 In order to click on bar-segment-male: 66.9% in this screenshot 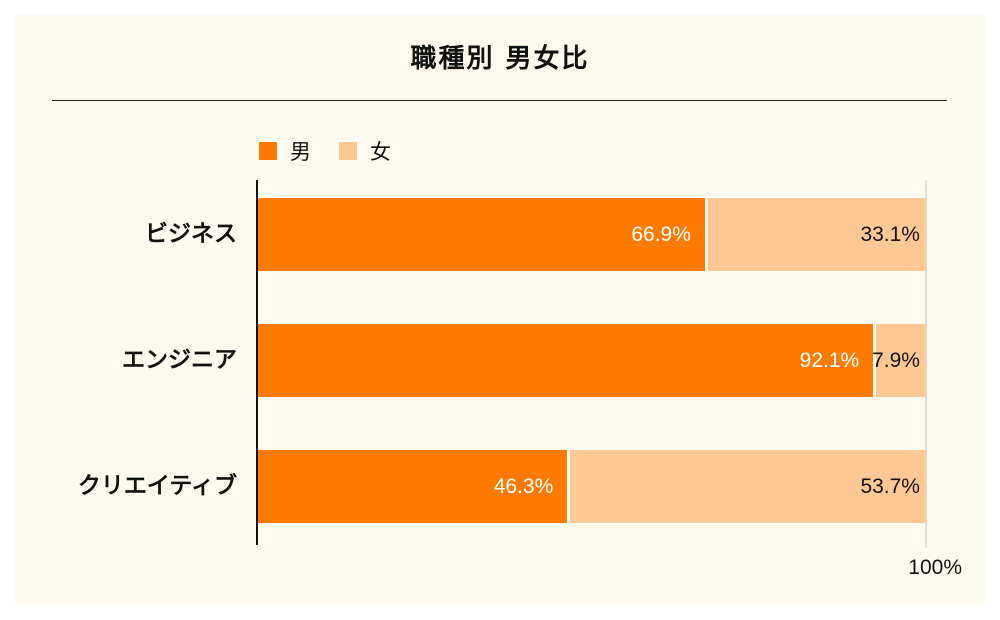, I will do `click(481, 234)`.